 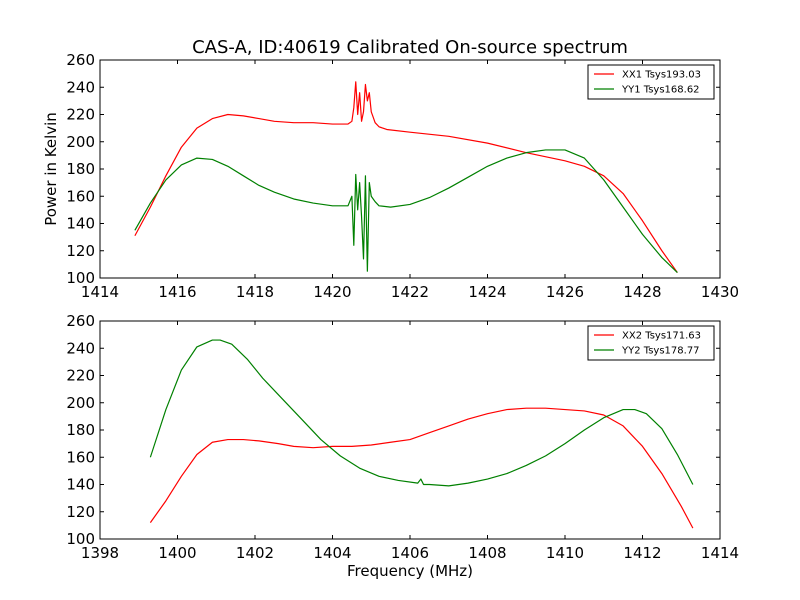 I want to click on legend: XX1 Tsys193.03 YY1 Tsys168.62, so click(x=651, y=82).